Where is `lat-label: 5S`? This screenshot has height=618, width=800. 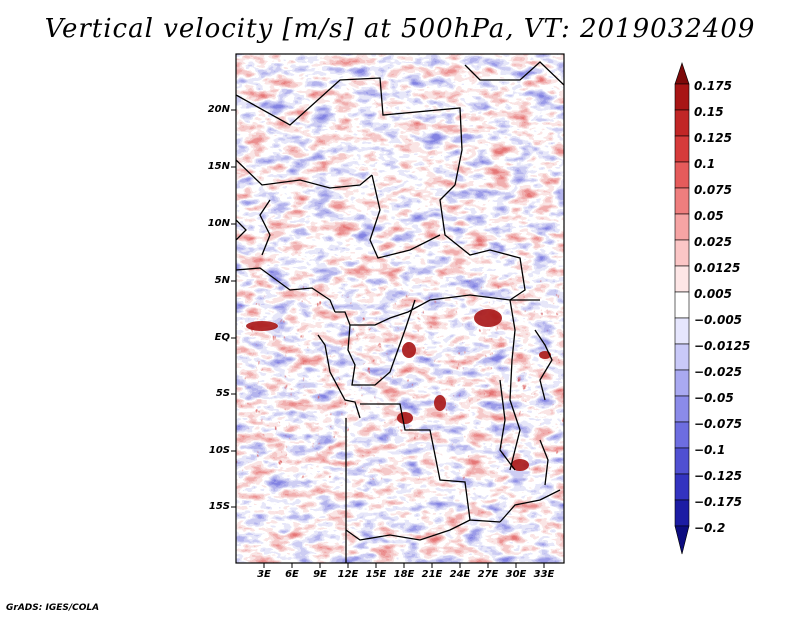 lat-label: 5S is located at coordinates (222, 393).